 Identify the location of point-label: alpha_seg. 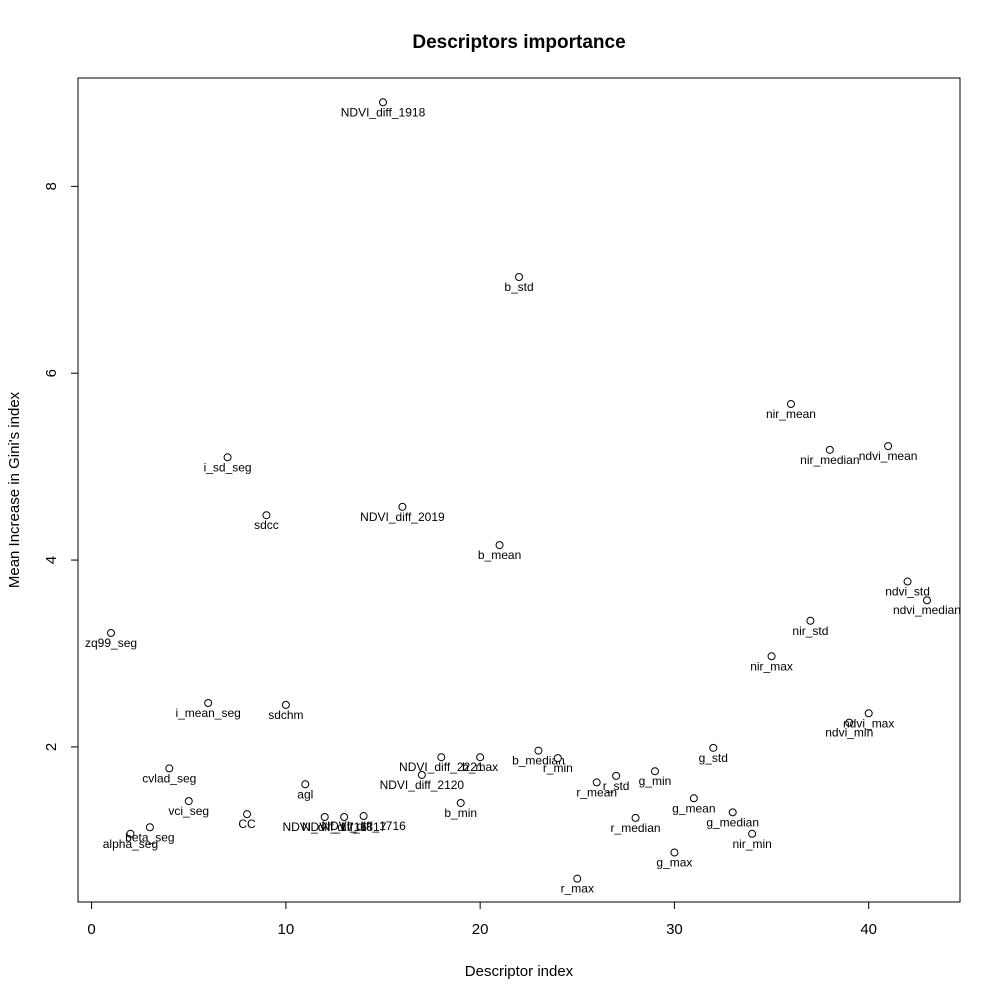
(130, 844).